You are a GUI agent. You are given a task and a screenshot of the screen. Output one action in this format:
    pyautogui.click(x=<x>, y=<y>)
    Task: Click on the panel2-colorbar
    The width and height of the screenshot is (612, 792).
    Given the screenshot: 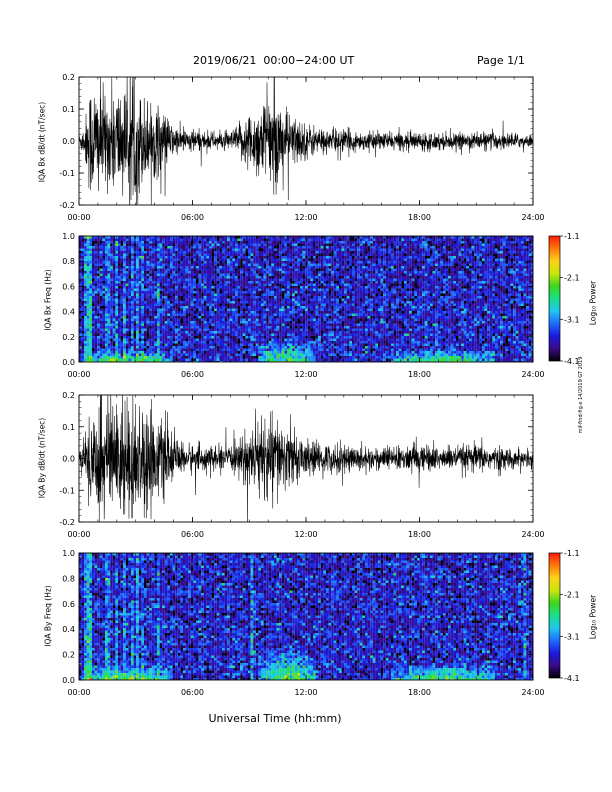 What is the action you would take?
    pyautogui.click(x=554, y=298)
    